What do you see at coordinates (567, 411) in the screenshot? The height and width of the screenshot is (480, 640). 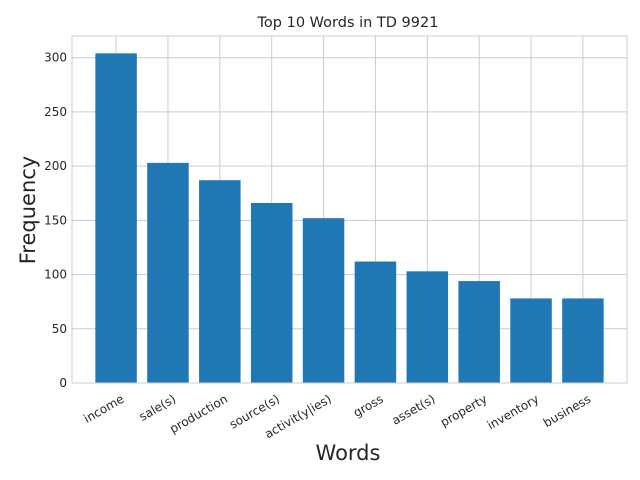 I see `x-tick-label: business` at bounding box center [567, 411].